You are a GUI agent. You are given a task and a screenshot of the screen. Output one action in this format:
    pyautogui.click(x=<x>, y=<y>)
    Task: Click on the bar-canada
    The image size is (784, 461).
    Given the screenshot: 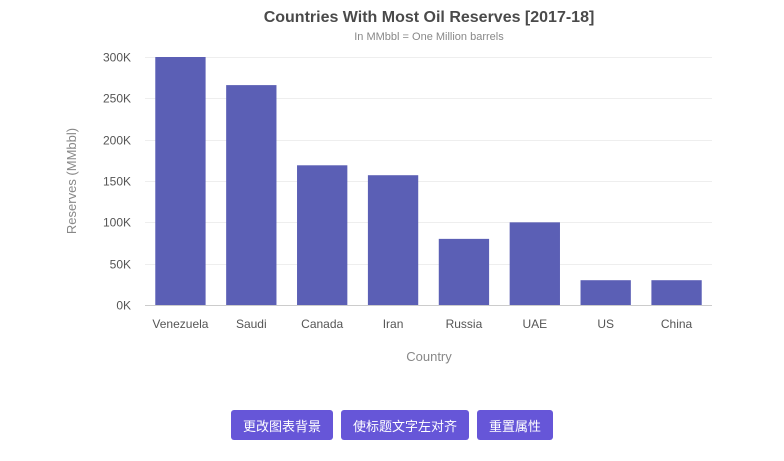 What is the action you would take?
    pyautogui.click(x=322, y=235)
    